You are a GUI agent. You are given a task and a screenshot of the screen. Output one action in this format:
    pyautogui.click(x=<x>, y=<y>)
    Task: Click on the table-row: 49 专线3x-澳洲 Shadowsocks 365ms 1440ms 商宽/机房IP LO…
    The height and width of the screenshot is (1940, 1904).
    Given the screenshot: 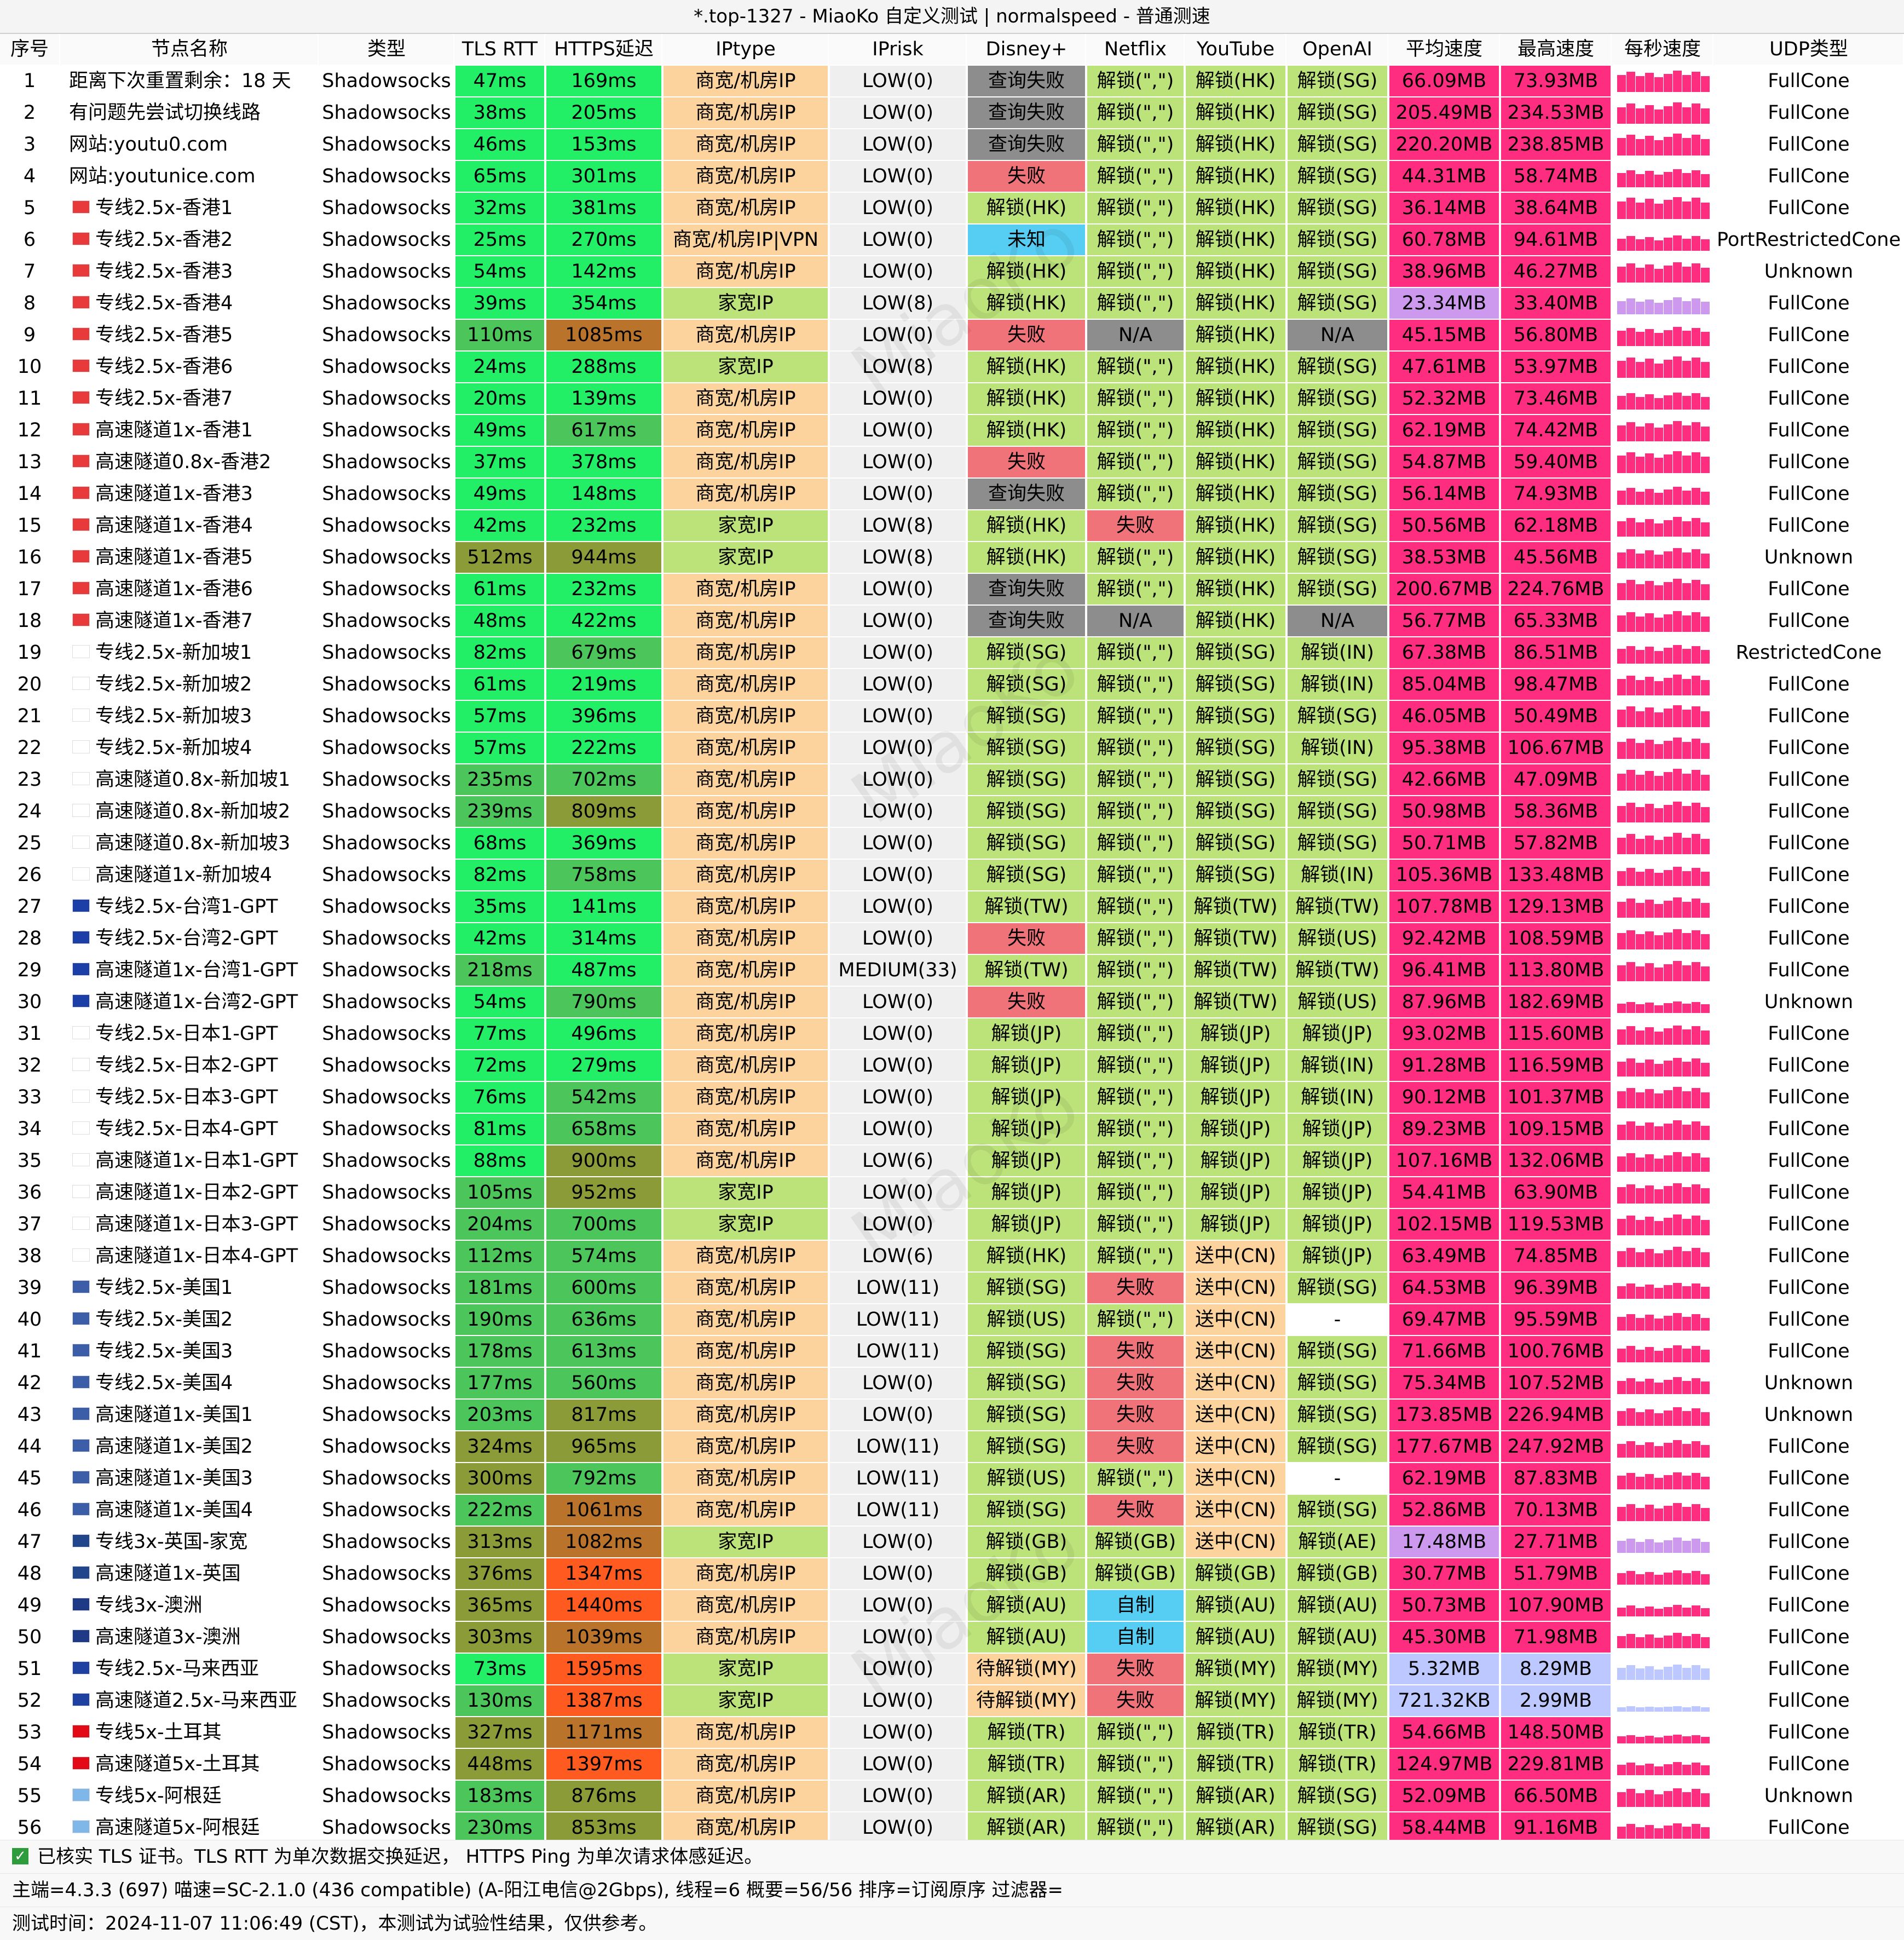 What is the action you would take?
    pyautogui.click(x=952, y=1606)
    